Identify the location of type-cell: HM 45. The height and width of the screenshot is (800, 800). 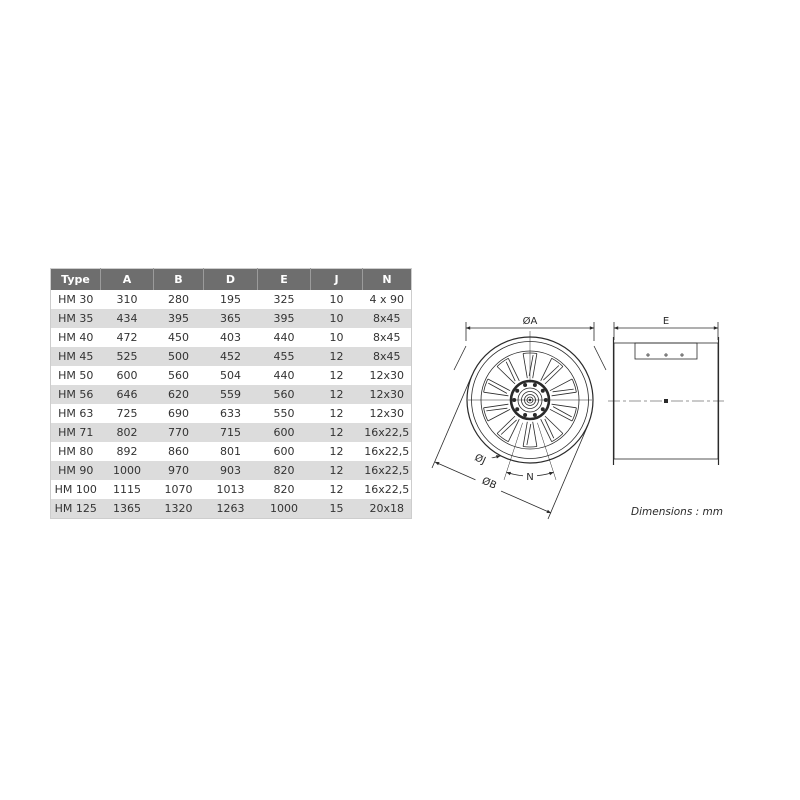
(75, 356).